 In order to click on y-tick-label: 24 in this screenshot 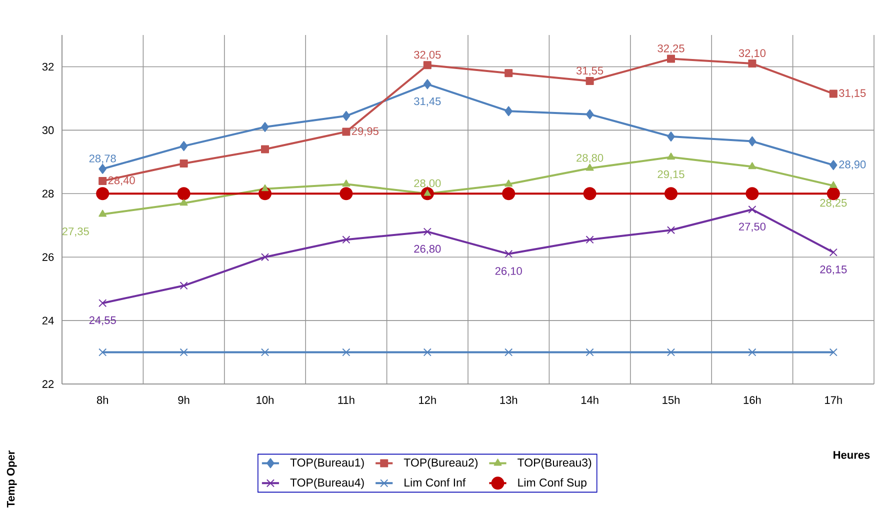, I will do `click(48, 320)`.